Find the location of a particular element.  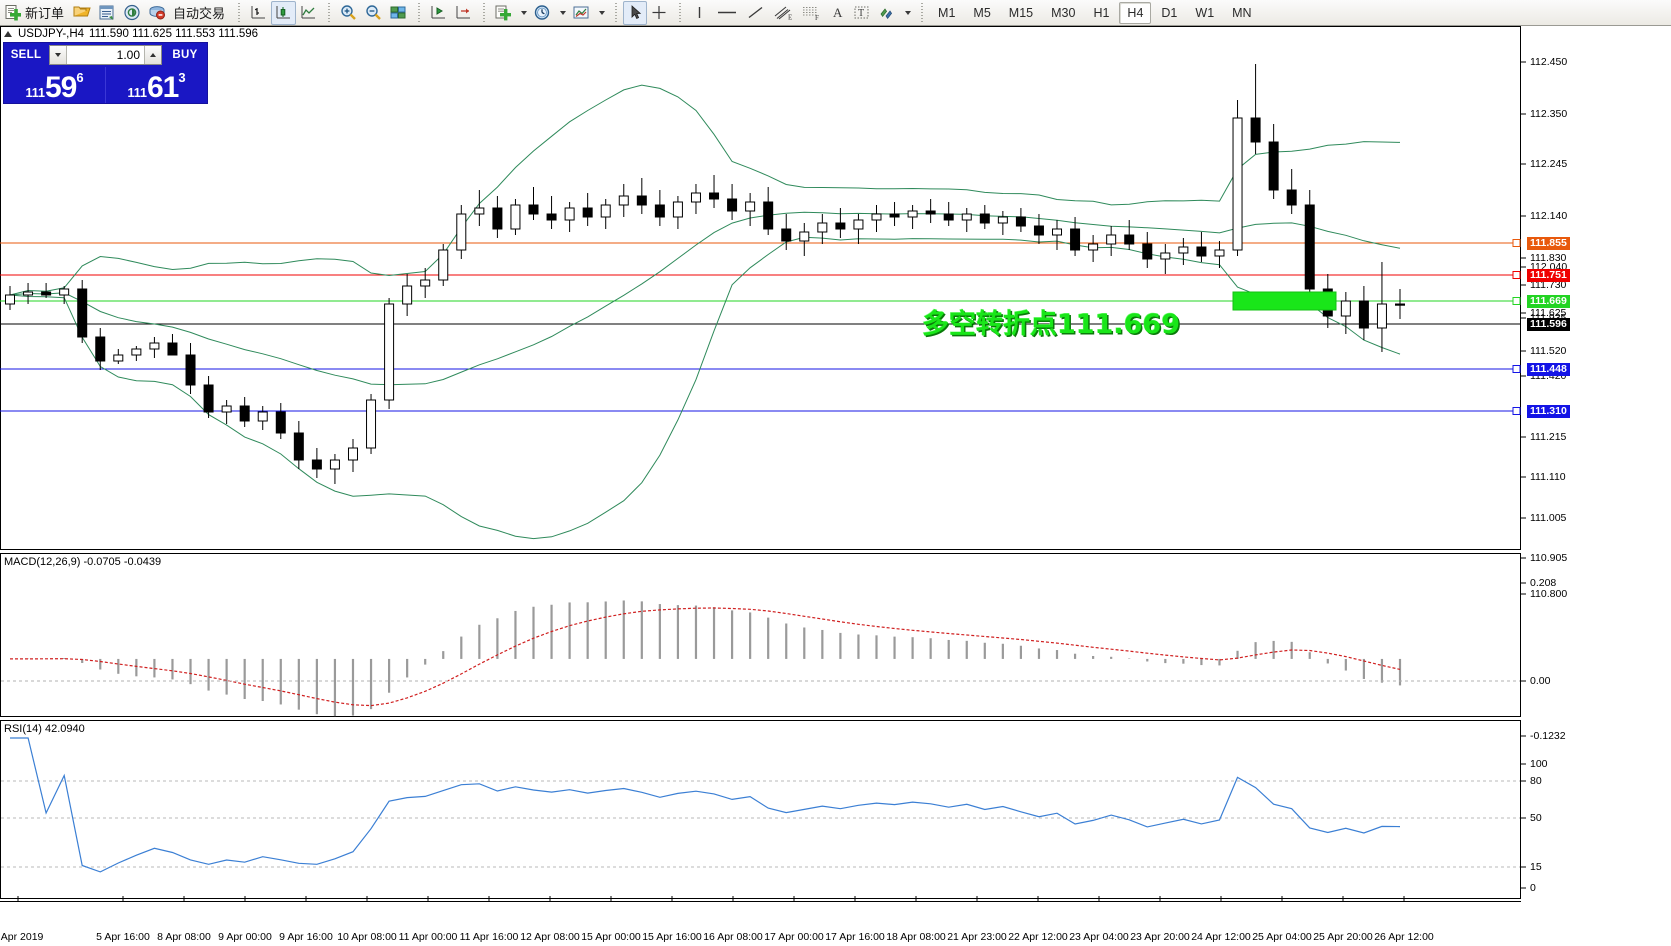

volume-stepper: 1.00 is located at coordinates (105, 55).